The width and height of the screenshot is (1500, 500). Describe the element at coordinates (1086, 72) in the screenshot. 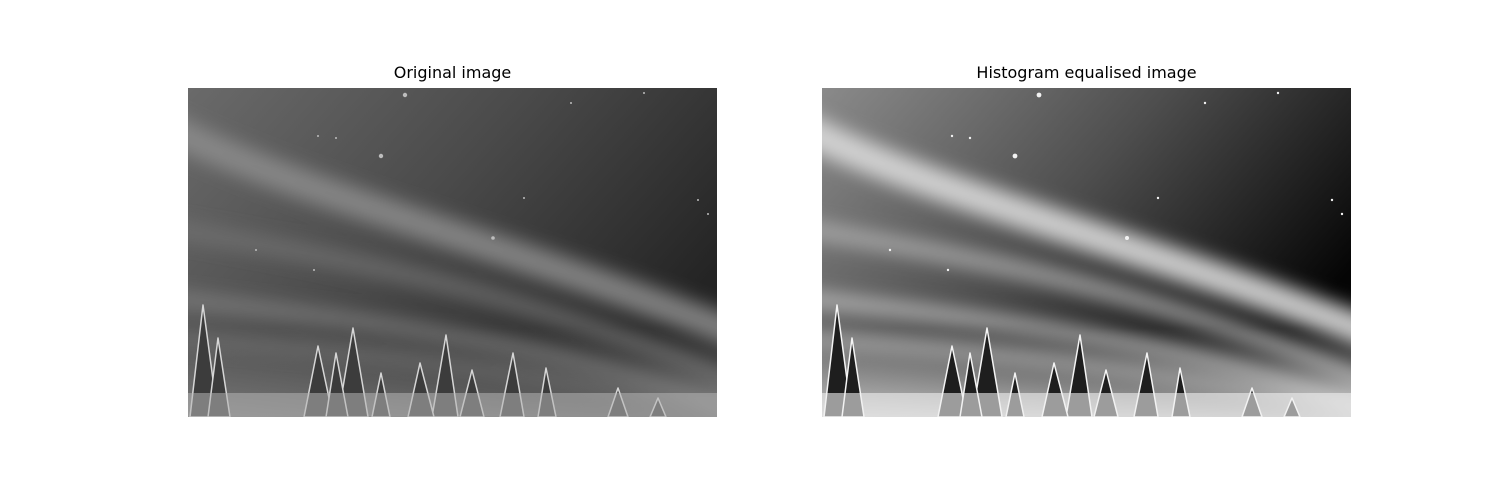

I see `equalised-image-title: Histogram equalised image` at that location.